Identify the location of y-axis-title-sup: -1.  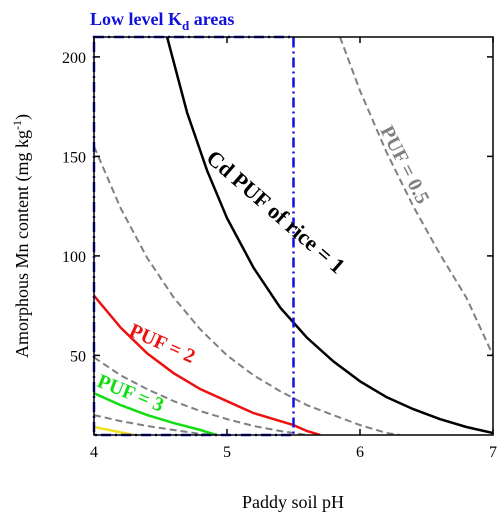
(17, 125).